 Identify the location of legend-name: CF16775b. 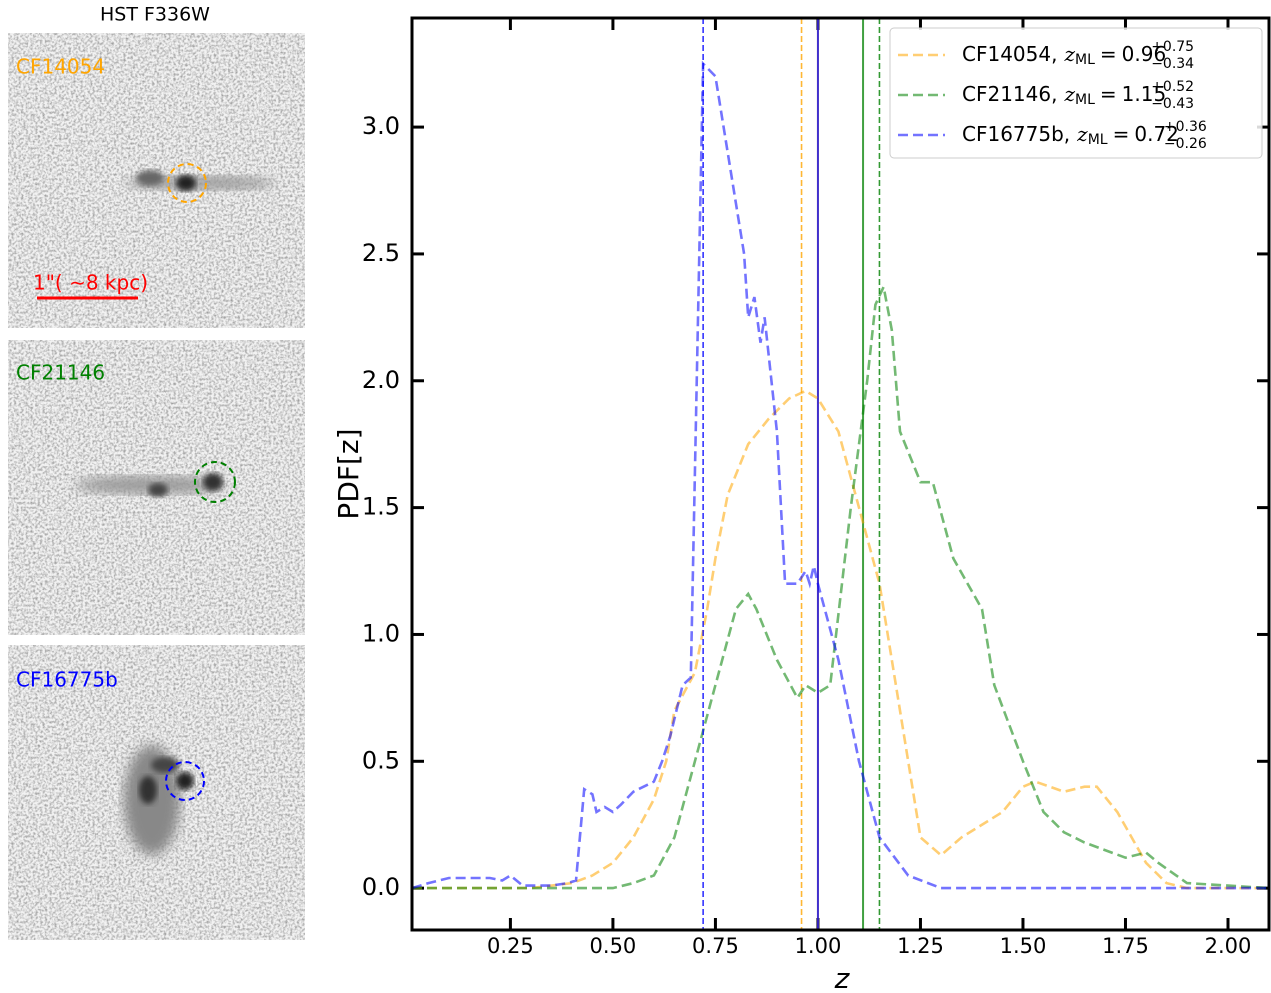
(1013, 134).